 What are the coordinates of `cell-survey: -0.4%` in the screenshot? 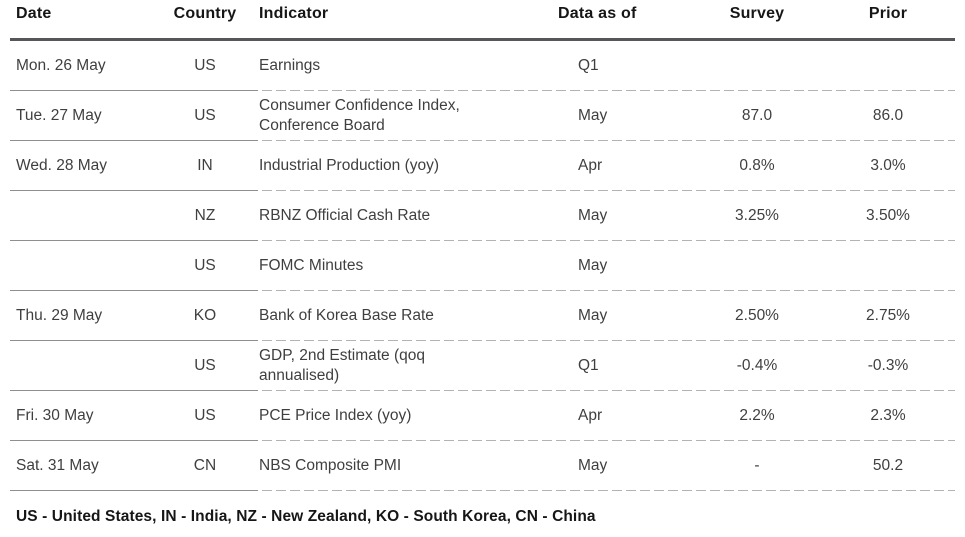 It's located at (757, 365).